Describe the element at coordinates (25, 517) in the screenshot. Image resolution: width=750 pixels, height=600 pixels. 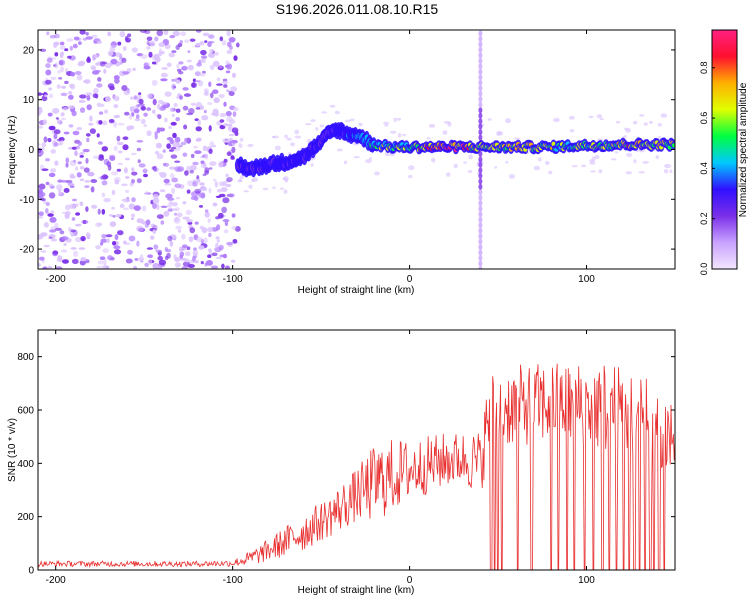
I see `snr-ytick-label: 200` at that location.